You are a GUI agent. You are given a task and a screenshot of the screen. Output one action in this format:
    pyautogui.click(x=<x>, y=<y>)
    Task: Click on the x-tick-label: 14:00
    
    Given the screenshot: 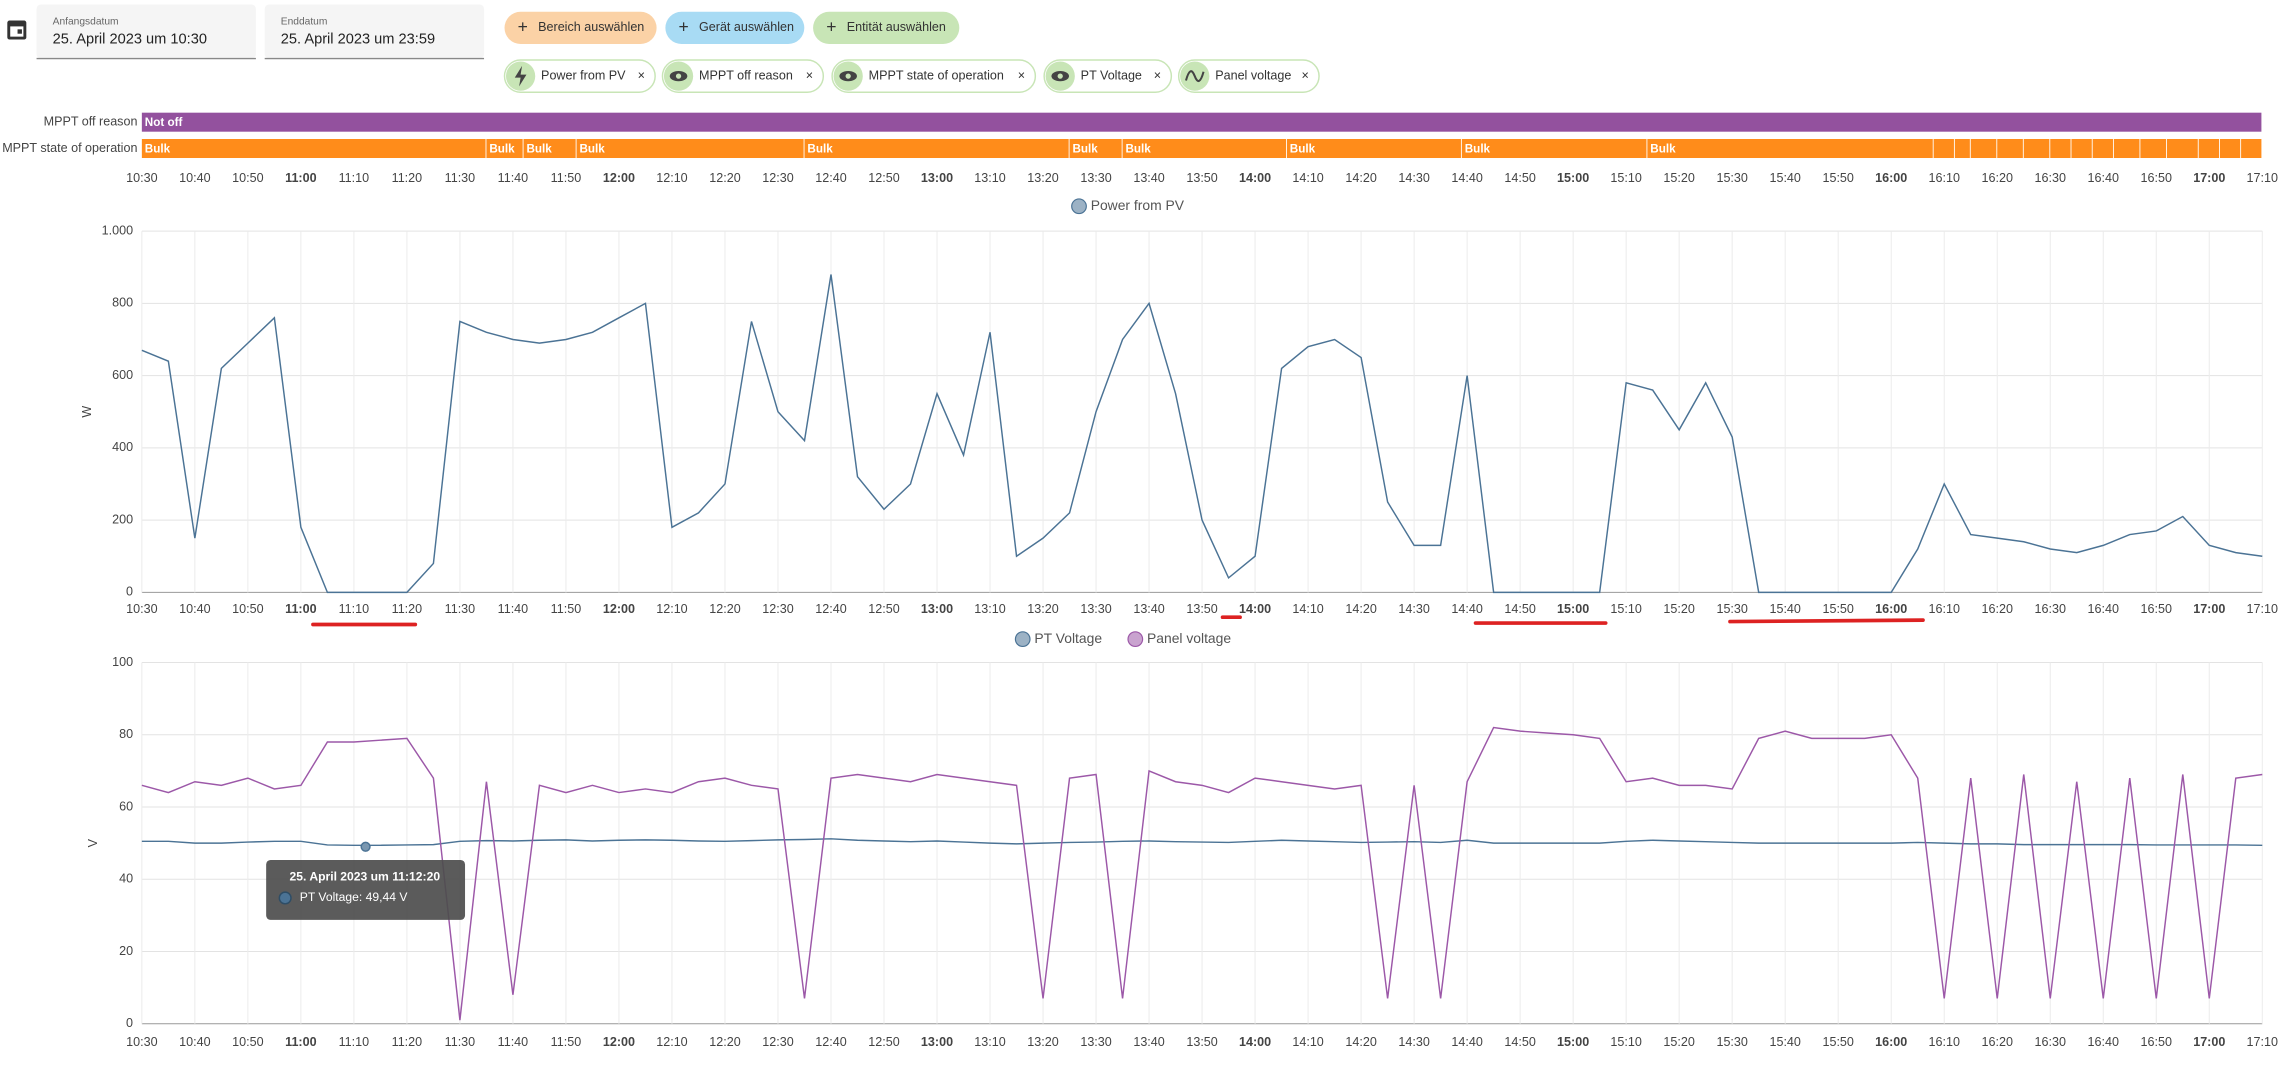 What is the action you would take?
    pyautogui.click(x=1255, y=609)
    